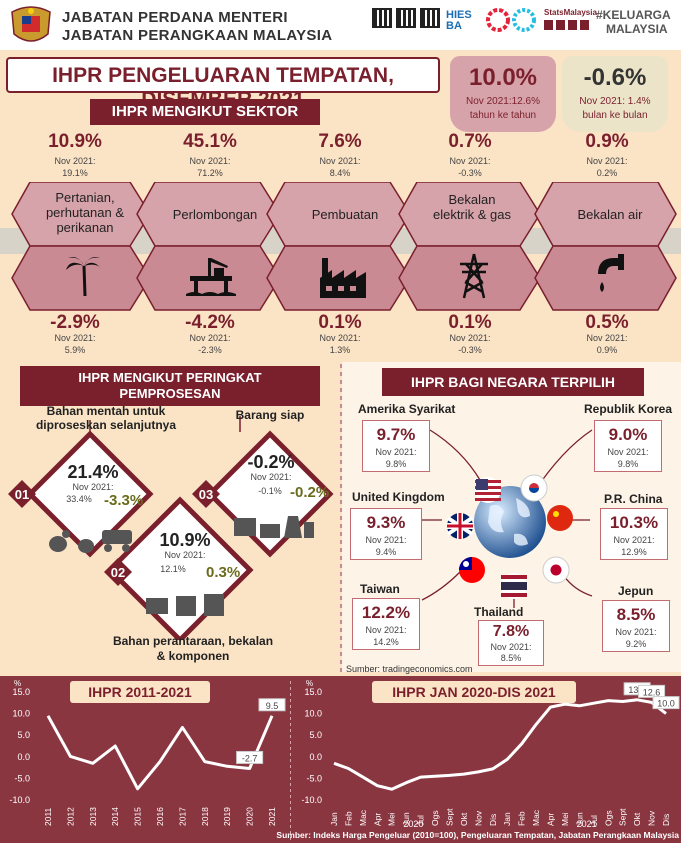 This screenshot has height=843, width=681. What do you see at coordinates (503, 94) in the screenshot?
I see `yoy-box: 10.0% Nov 2021:12.6% tahun ke tahun` at bounding box center [503, 94].